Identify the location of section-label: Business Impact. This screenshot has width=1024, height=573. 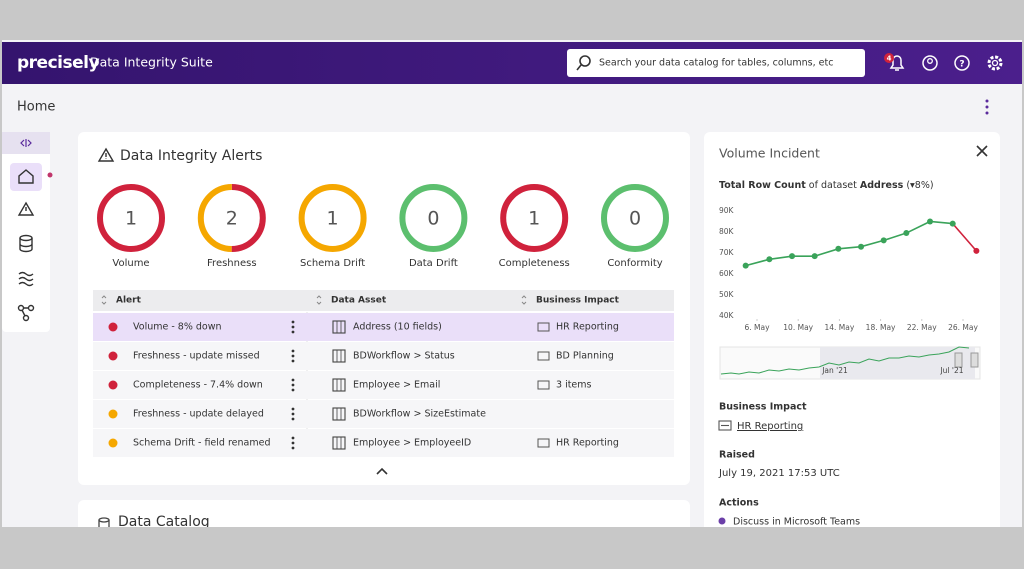
(763, 407).